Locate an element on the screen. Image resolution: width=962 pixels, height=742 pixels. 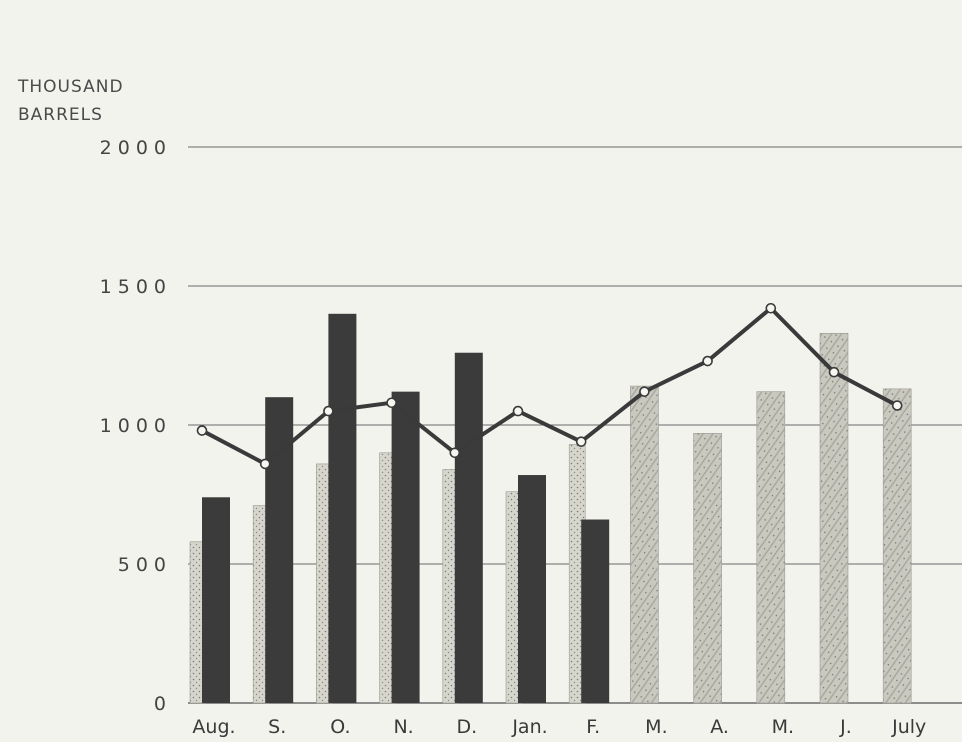
y-axis-label: THOUSAND BARRELS is located at coordinates (70, 101).